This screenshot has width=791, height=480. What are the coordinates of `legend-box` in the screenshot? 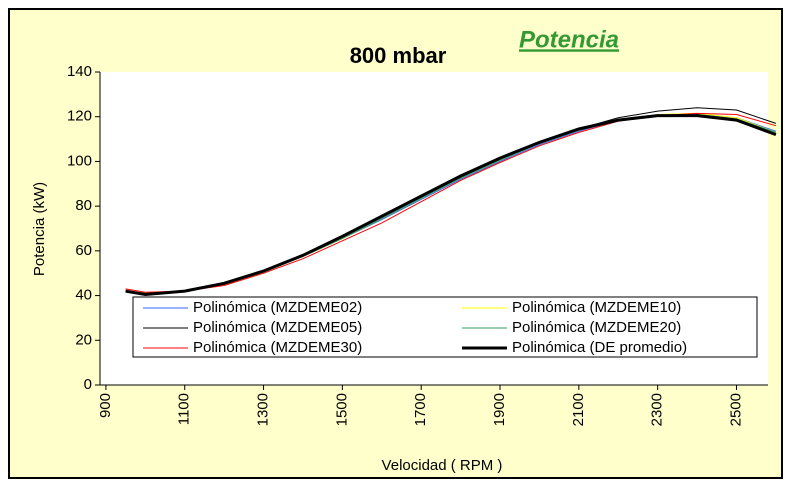 It's located at (445, 327).